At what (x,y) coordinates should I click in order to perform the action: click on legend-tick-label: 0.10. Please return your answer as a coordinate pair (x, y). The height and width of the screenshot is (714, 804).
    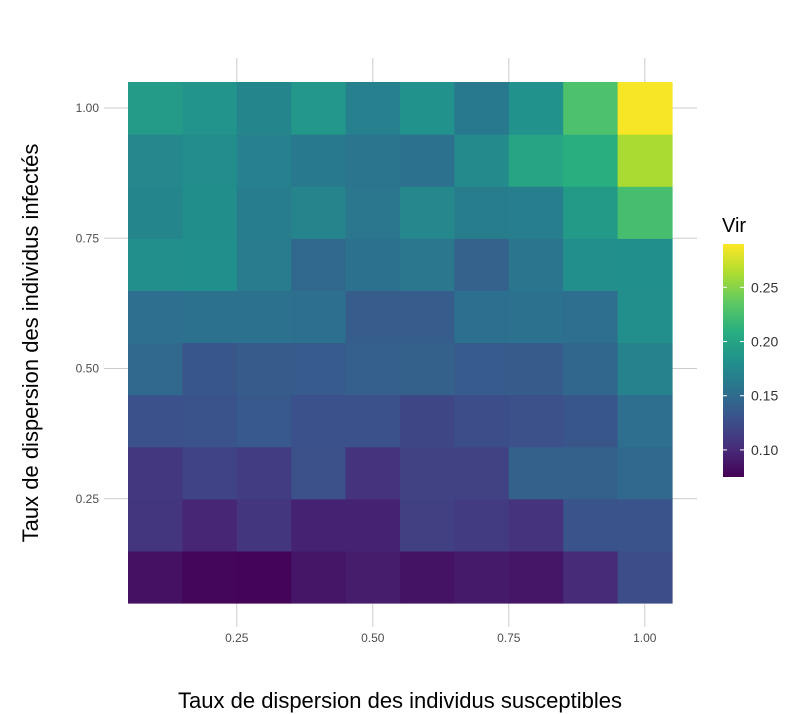
    Looking at the image, I should click on (764, 450).